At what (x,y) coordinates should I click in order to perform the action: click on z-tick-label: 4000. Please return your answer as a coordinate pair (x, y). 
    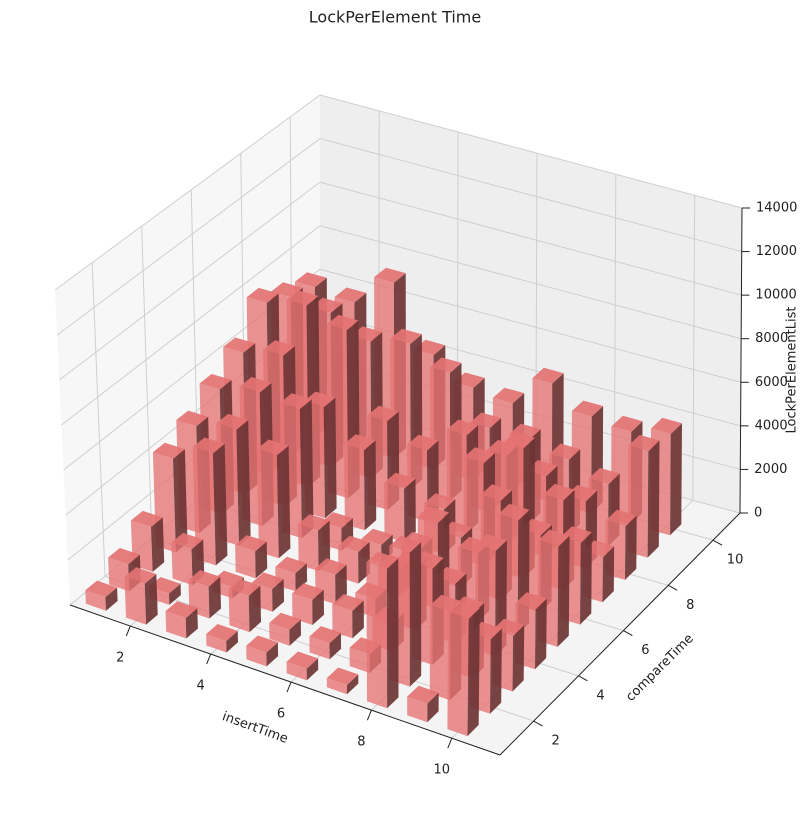
    Looking at the image, I should click on (771, 425).